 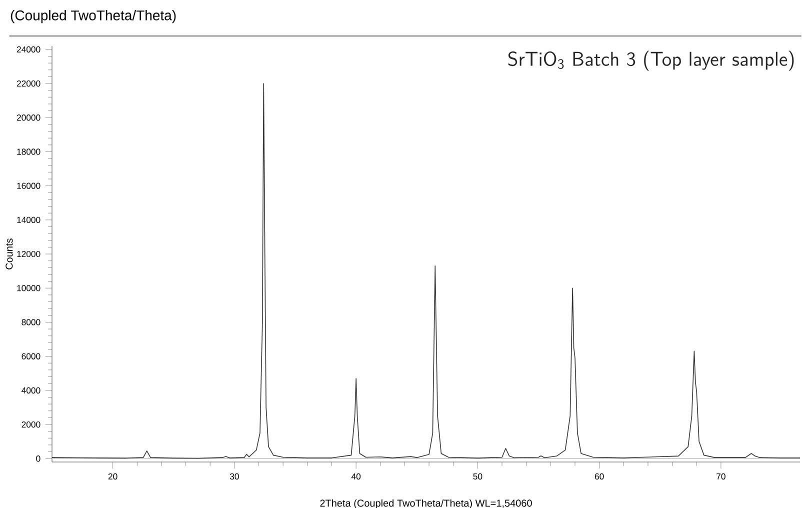 What do you see at coordinates (31, 322) in the screenshot?
I see `y-tick-label: 8000` at bounding box center [31, 322].